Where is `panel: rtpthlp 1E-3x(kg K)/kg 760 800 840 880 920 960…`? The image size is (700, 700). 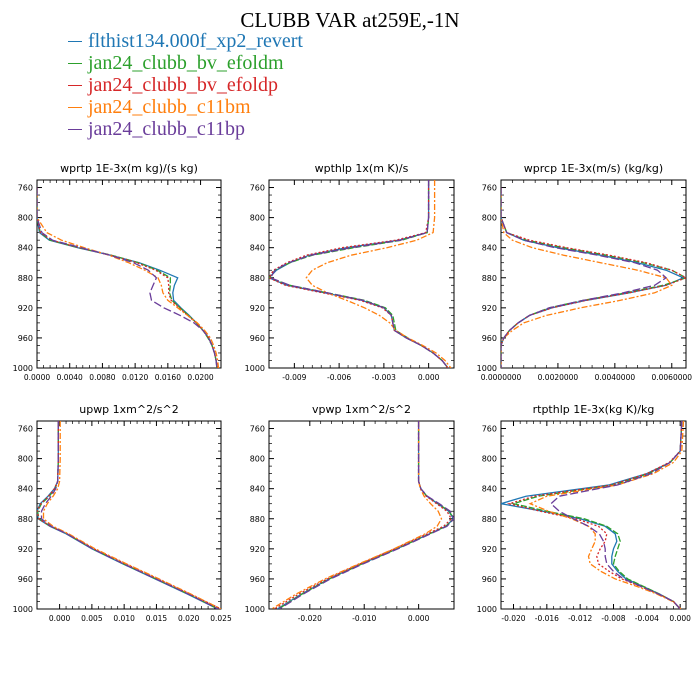
panel: rtpthlp 1E-3x(kg K)/kg 760 800 840 880 920 960… is located at coordinates (584, 513).